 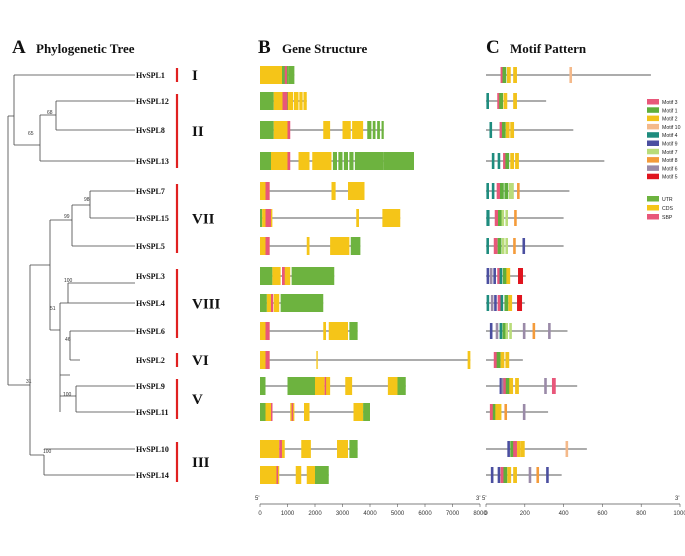 I want to click on tree-branch-v, so click(x=97, y=394).